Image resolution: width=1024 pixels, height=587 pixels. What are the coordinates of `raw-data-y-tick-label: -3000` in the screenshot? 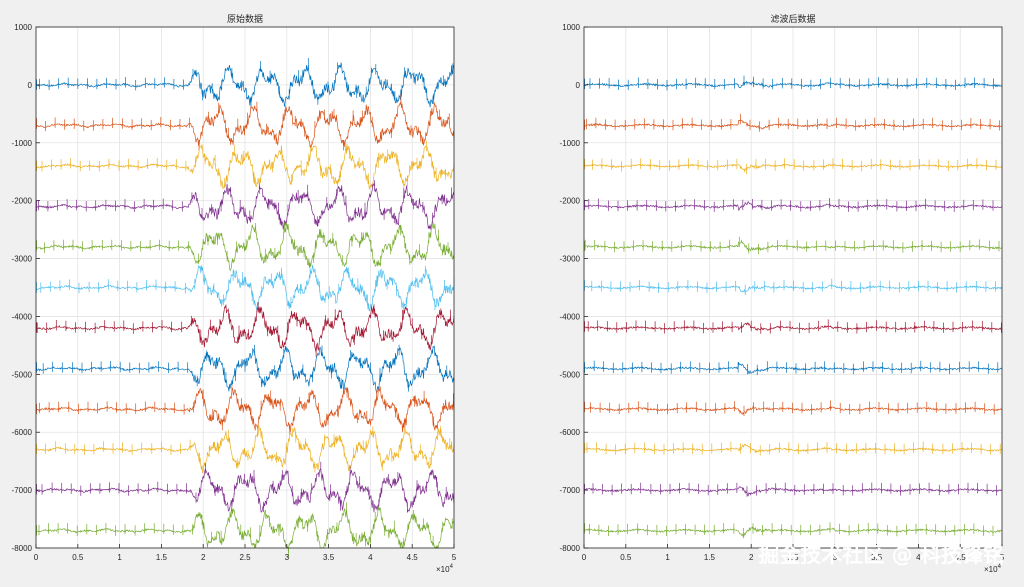 It's located at (22, 259).